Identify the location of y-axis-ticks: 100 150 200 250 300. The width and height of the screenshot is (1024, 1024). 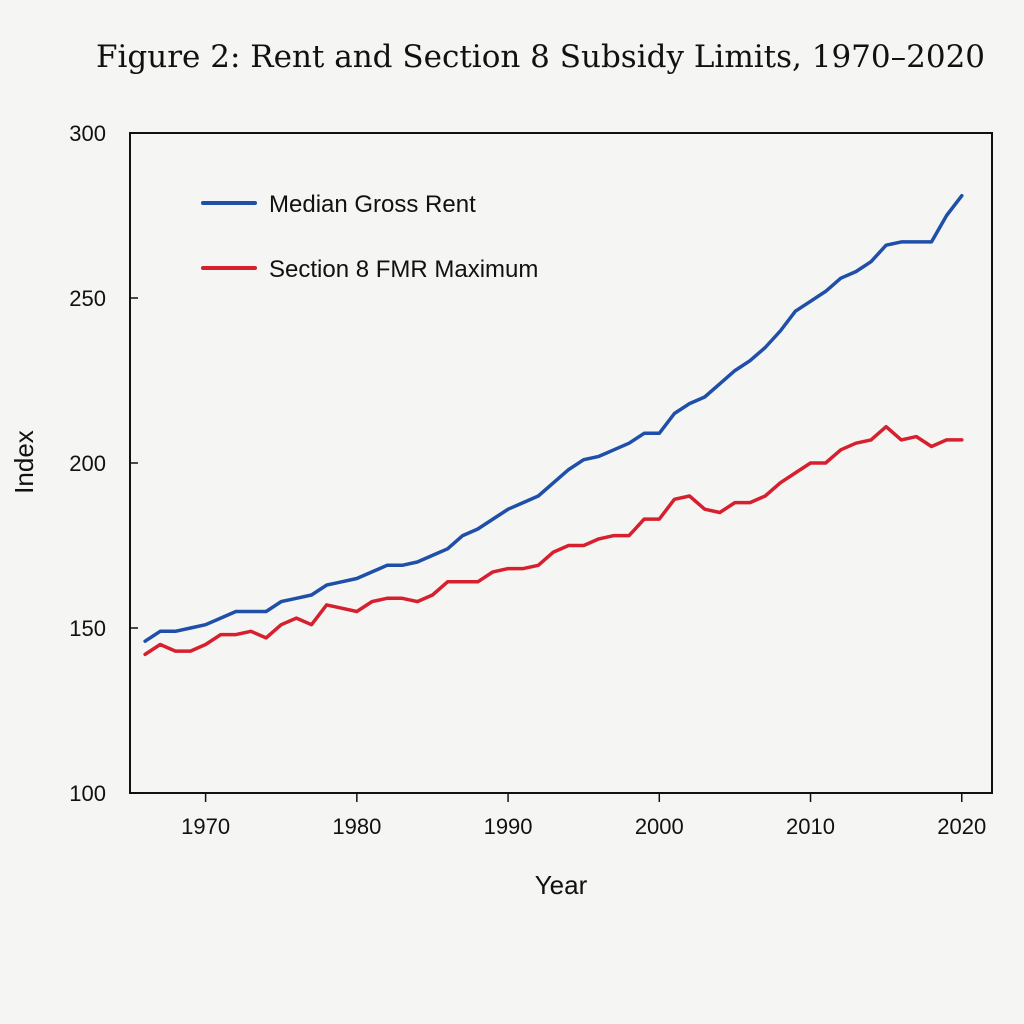
(103, 463).